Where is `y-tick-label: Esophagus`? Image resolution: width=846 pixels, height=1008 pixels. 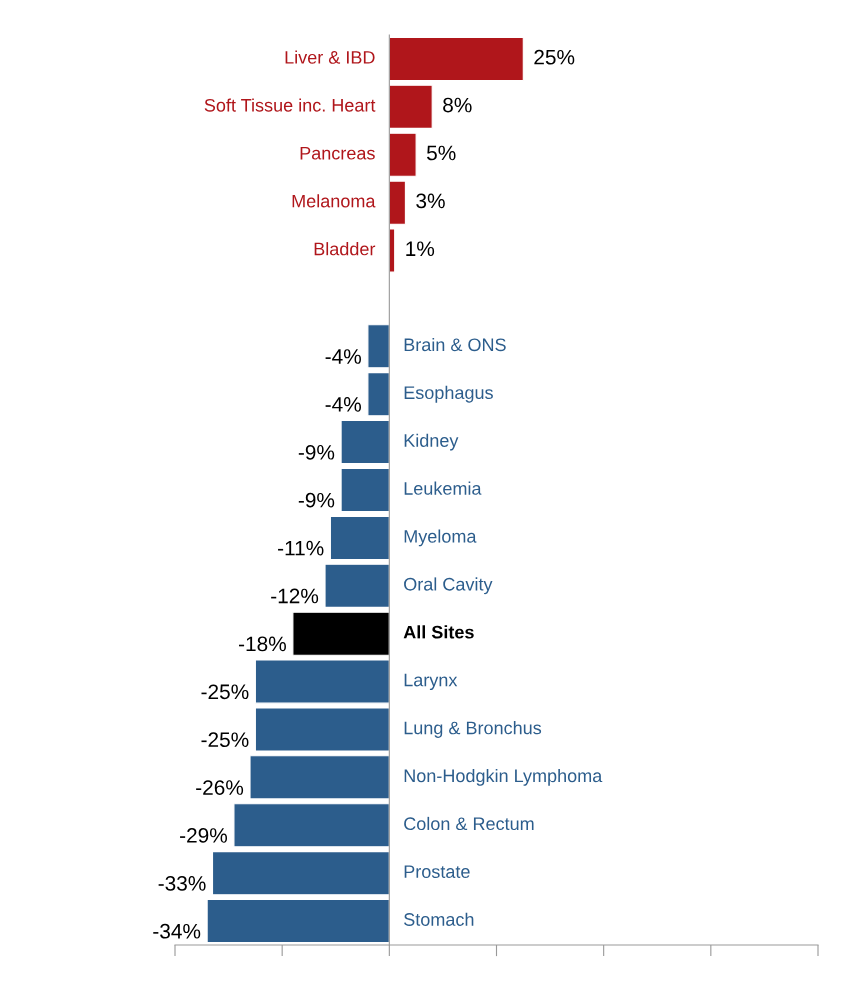 y-tick-label: Esophagus is located at coordinates (448, 394).